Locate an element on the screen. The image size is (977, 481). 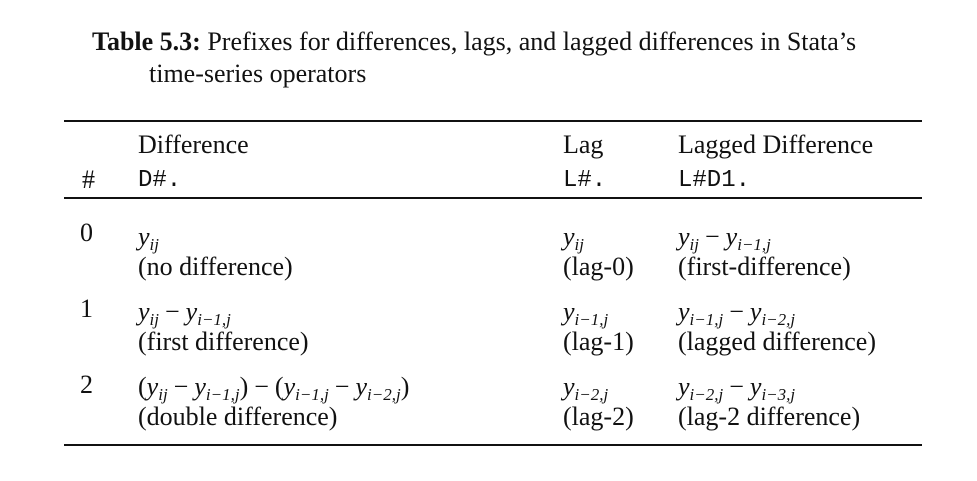
row-0-difference-note: (no difference) is located at coordinates (215, 266).